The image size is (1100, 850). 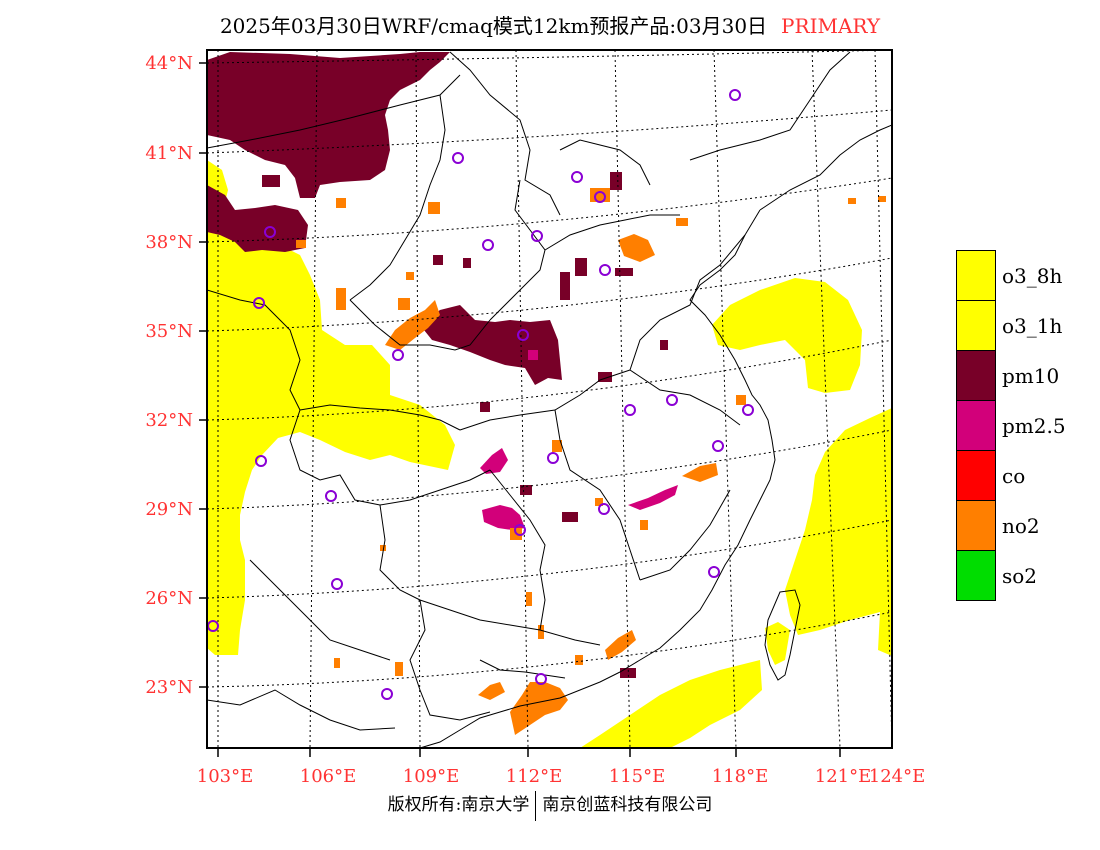 I want to click on no2-zhejiang, so click(x=700, y=472).